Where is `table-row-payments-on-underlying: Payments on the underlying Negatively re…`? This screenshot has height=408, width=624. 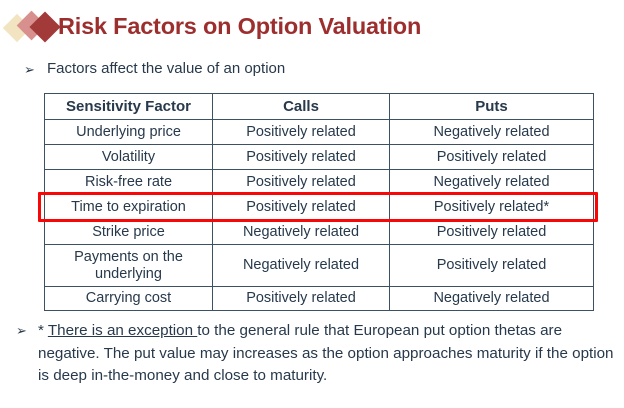 table-row-payments-on-underlying: Payments on the underlying Negatively re… is located at coordinates (319, 265).